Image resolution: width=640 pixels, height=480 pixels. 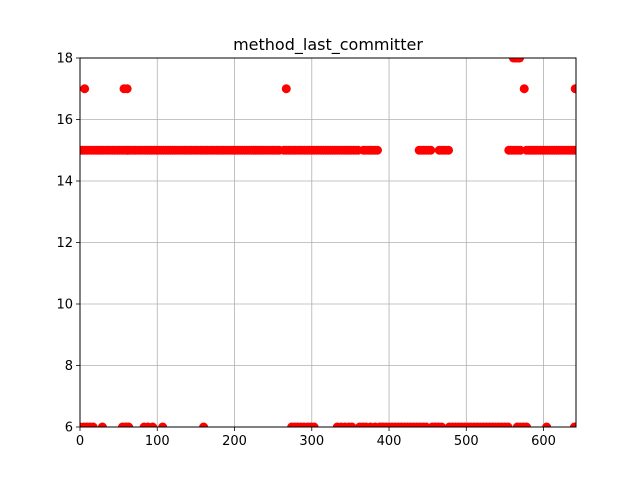 What do you see at coordinates (69, 428) in the screenshot?
I see `y-tick-label: 6` at bounding box center [69, 428].